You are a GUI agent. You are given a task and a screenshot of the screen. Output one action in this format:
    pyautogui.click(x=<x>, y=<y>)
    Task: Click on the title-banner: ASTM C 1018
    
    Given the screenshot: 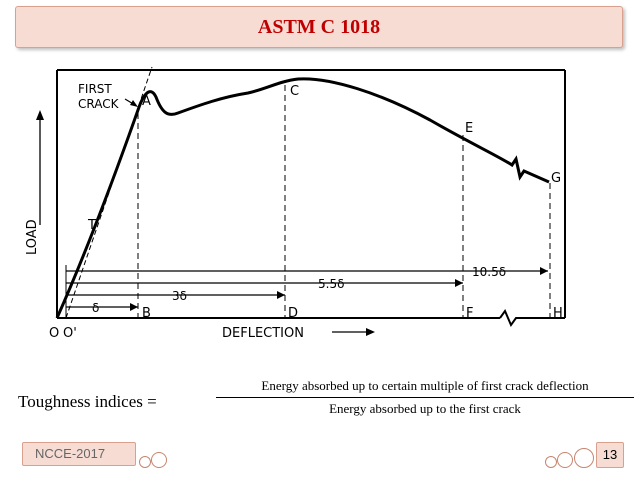 What is the action you would take?
    pyautogui.click(x=319, y=27)
    